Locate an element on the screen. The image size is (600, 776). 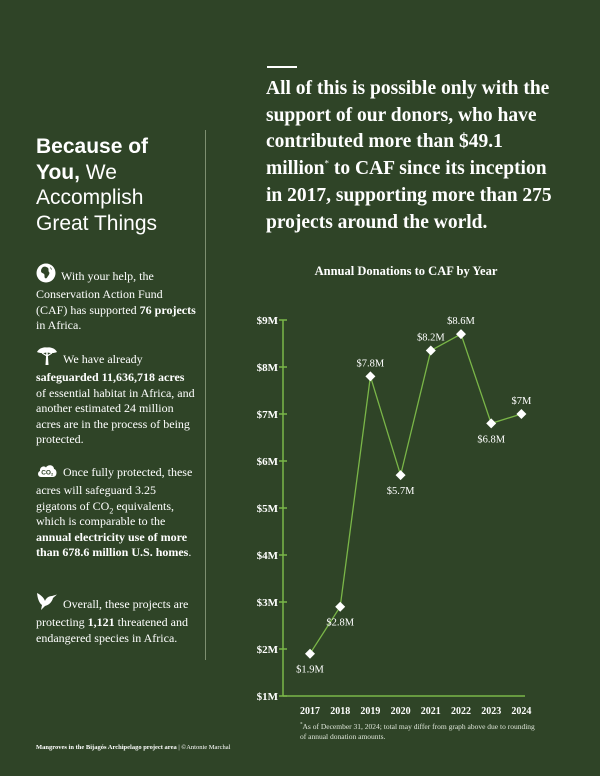
co2-cloud-icon: CO 2 is located at coordinates (47, 472).